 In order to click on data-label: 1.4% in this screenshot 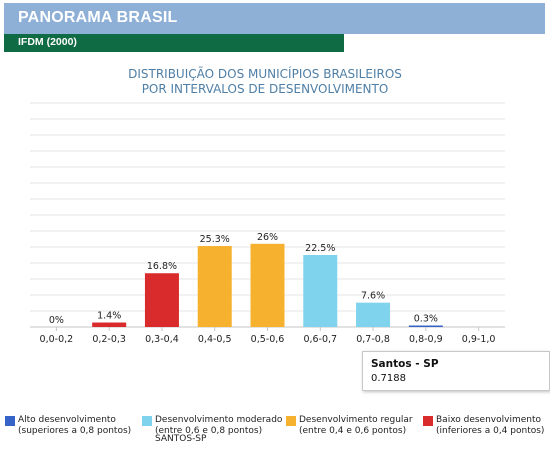, I will do `click(109, 316)`.